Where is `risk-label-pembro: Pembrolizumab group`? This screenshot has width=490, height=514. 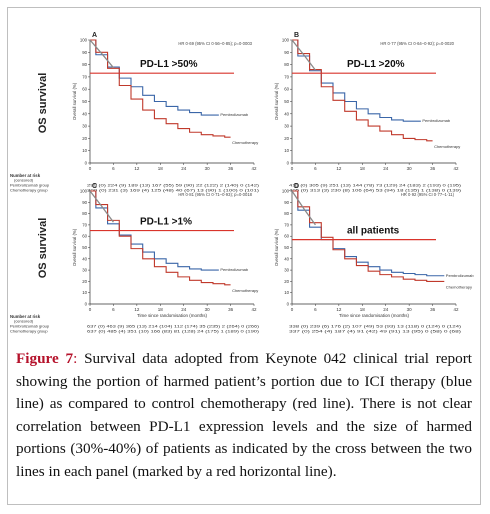 risk-label-pembro: Pembrolizumab group is located at coordinates (30, 185).